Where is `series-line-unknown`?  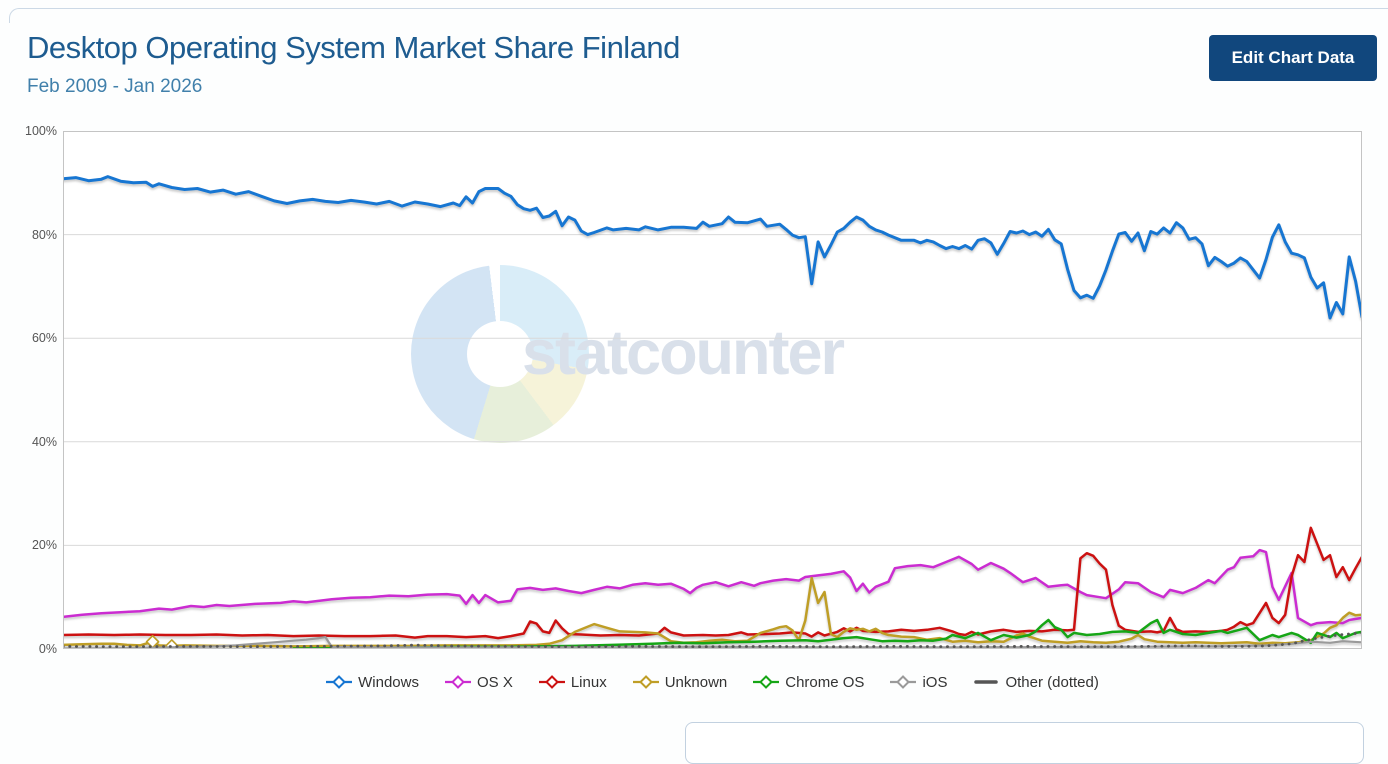 series-line-unknown is located at coordinates (712, 612).